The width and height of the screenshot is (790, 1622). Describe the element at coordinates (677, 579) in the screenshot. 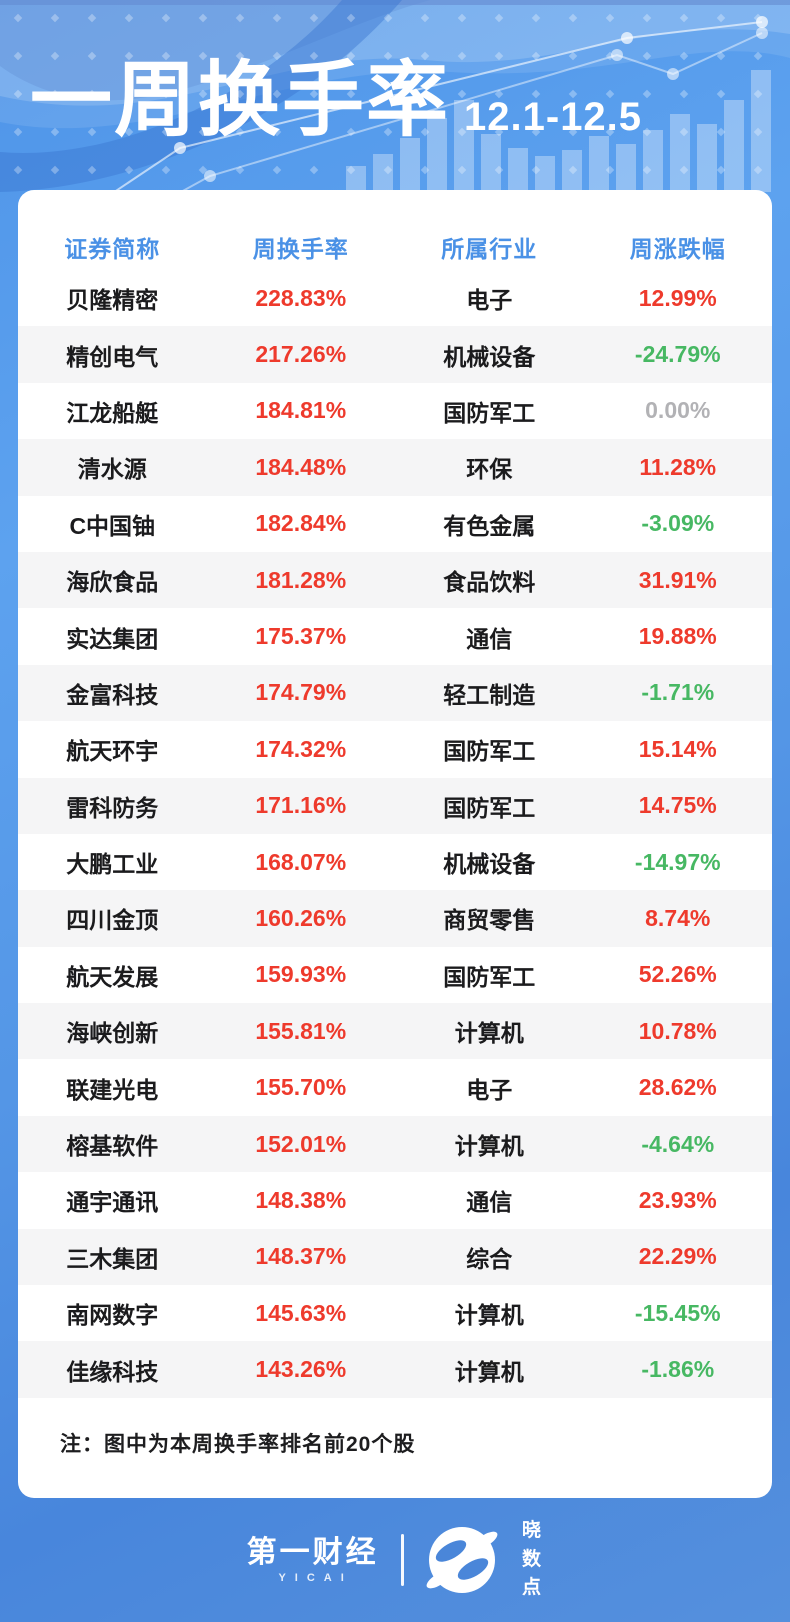

I see `change-value: 31.91%` at that location.